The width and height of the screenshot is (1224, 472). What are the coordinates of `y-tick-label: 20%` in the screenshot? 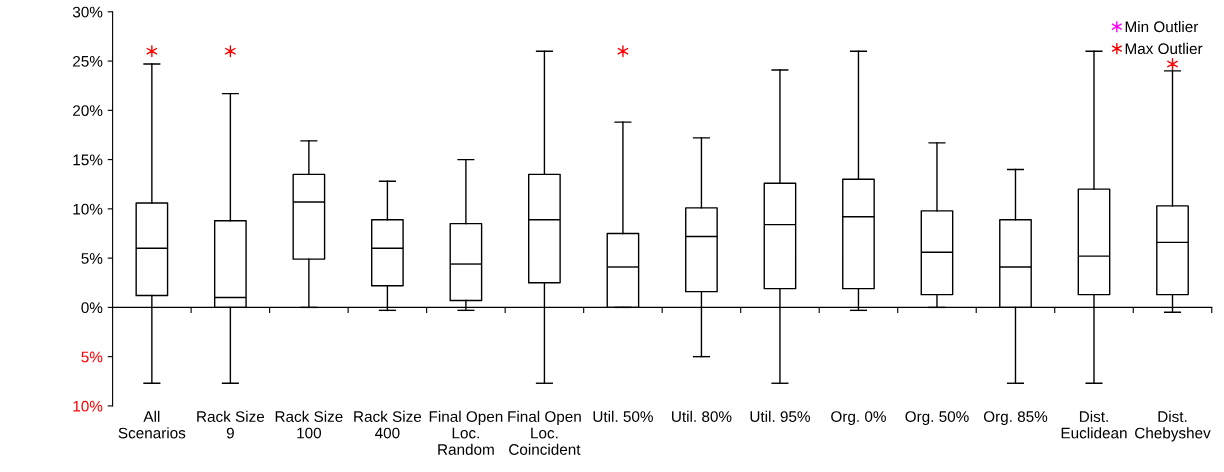 It's located at (88, 111).